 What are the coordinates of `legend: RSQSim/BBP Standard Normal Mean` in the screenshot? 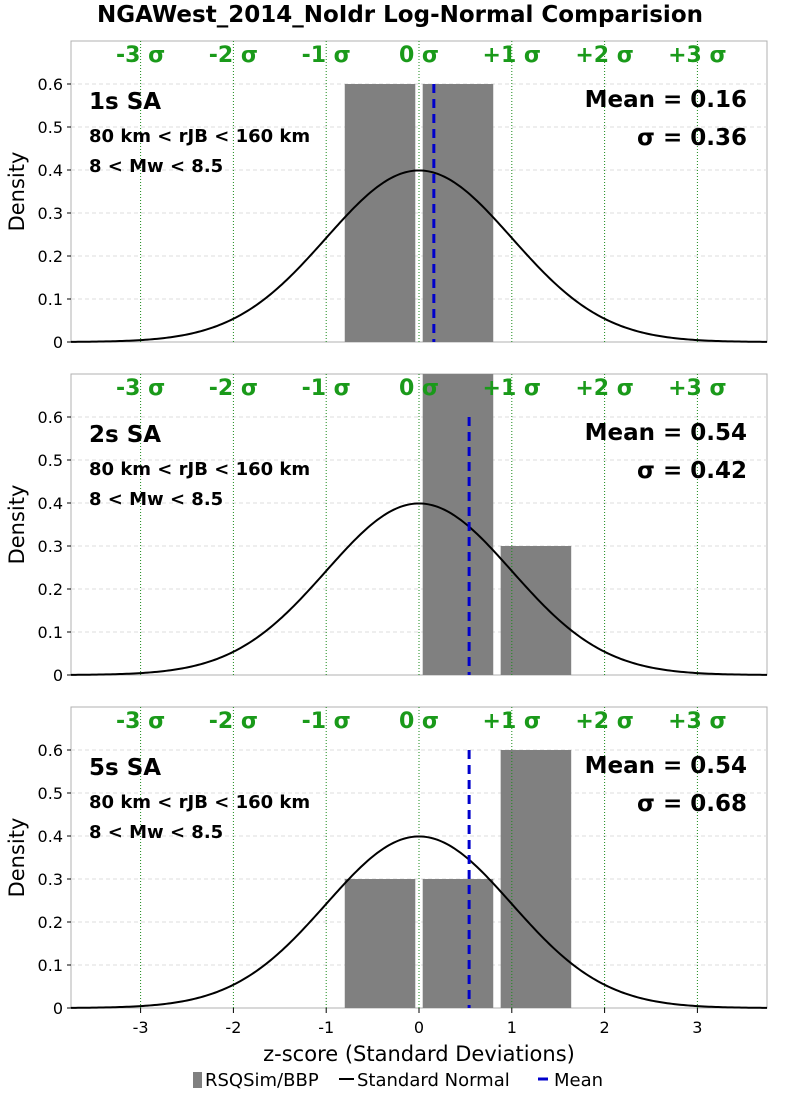 It's located at (398, 1080).